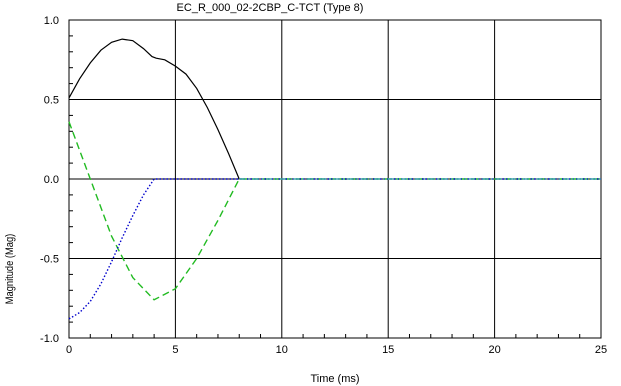  Describe the element at coordinates (334, 379) in the screenshot. I see `x-axis-label: Time (ms)` at that location.